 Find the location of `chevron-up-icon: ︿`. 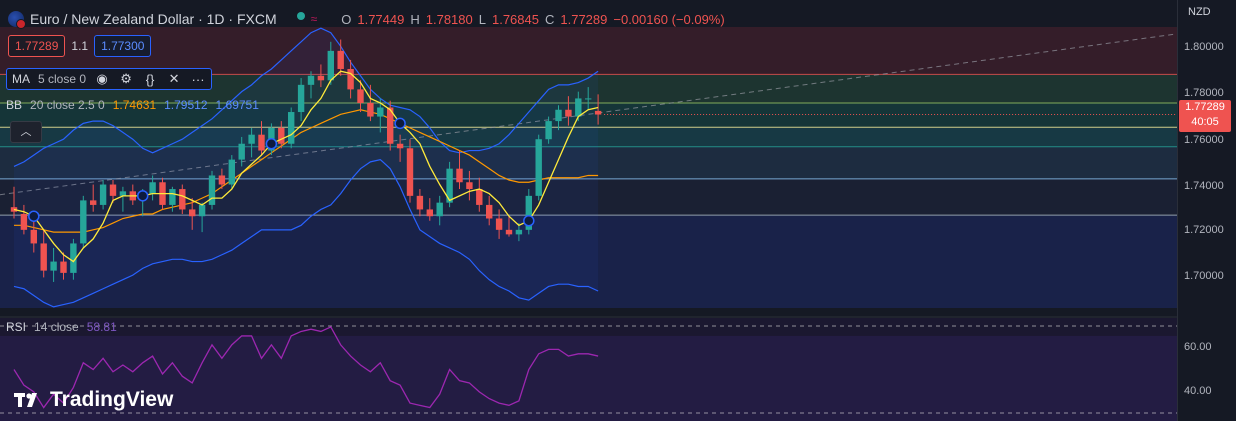

chevron-up-icon: ︿ is located at coordinates (26, 132).